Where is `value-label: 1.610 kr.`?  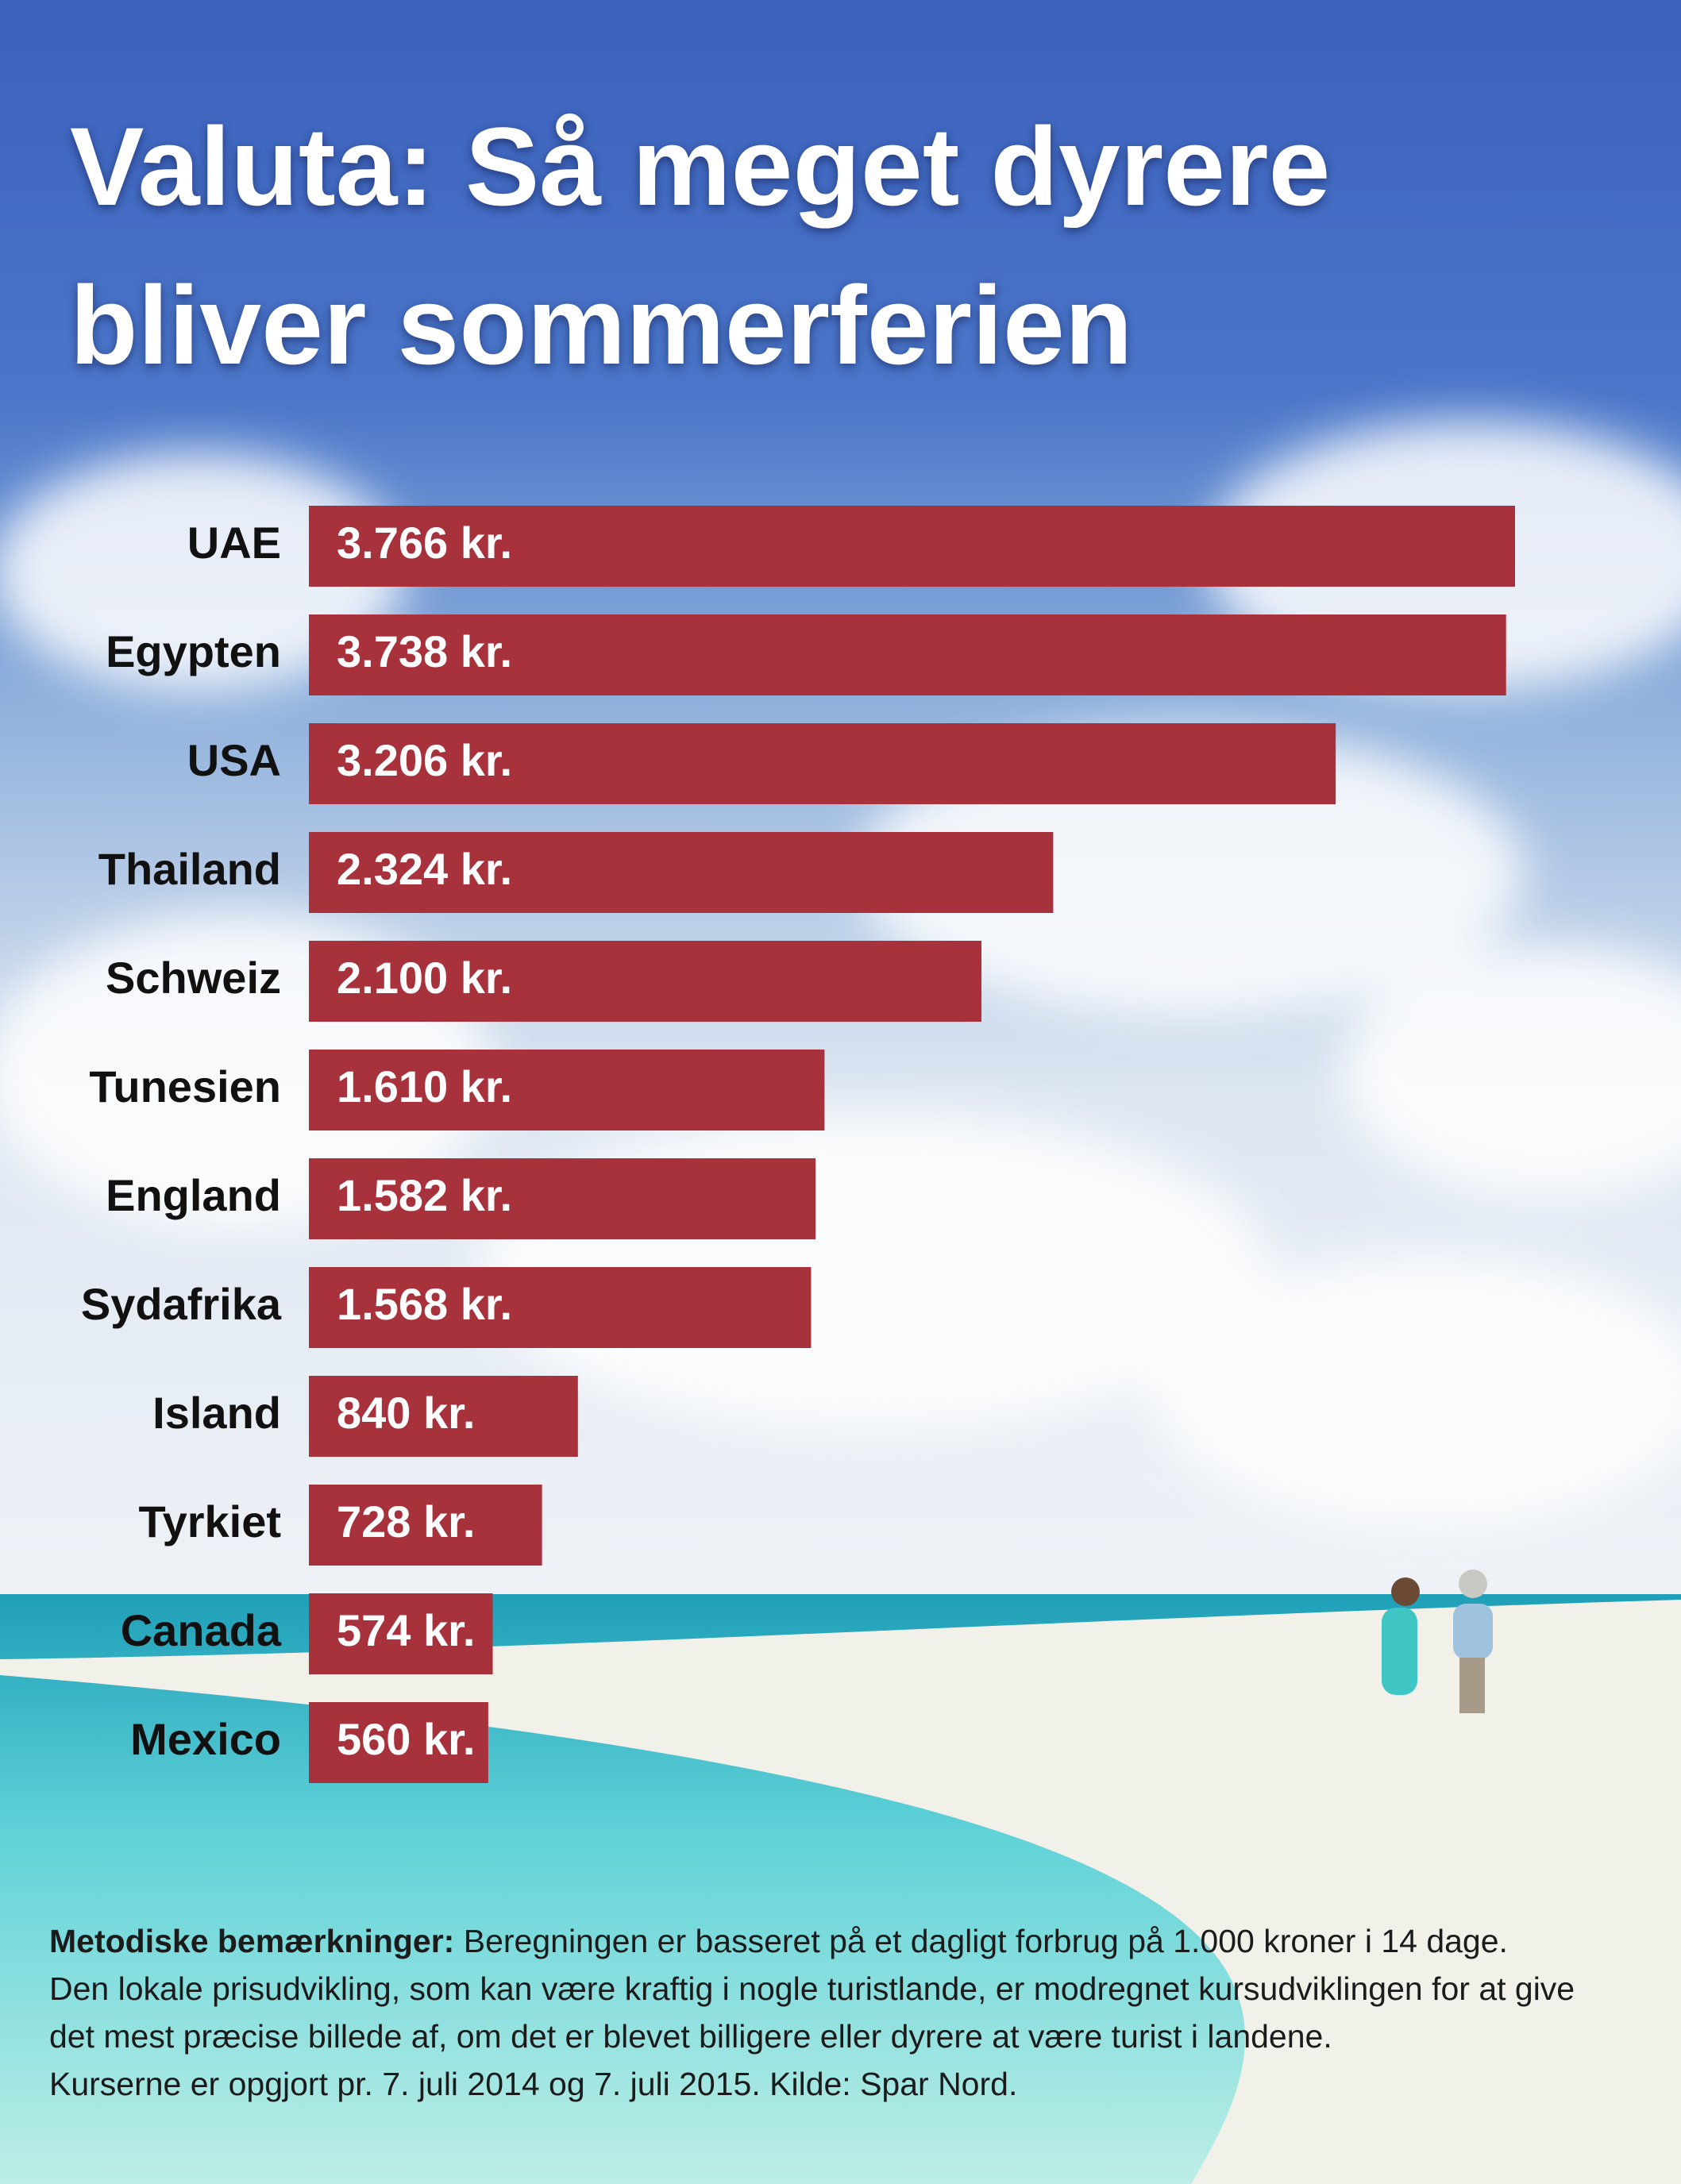
value-label: 1.610 kr. is located at coordinates (424, 1086).